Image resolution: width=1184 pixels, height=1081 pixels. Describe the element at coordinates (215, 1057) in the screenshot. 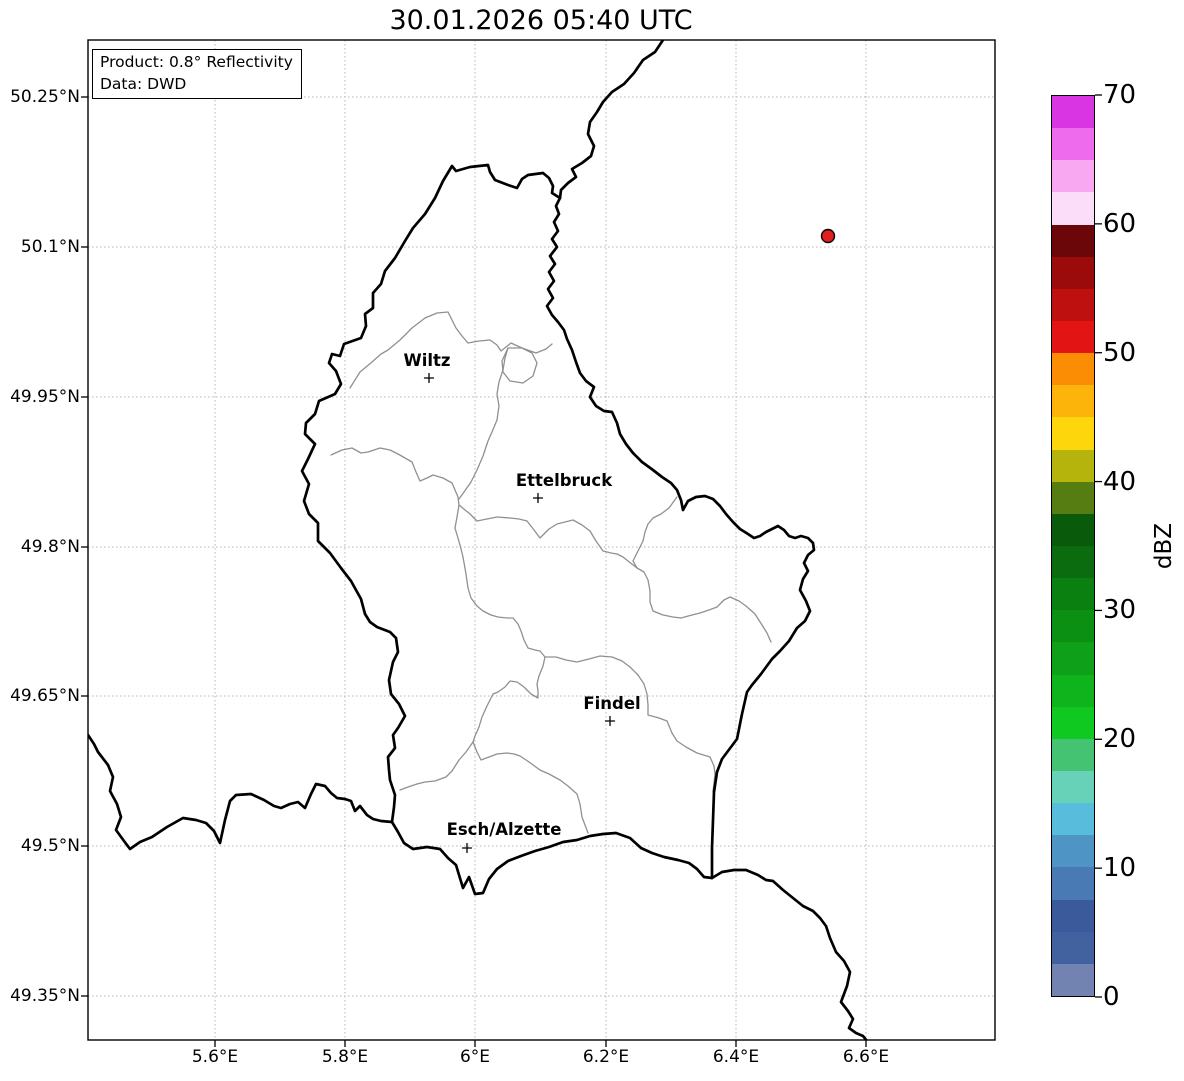

I see `longitude-tick-label: 5.6°E` at that location.